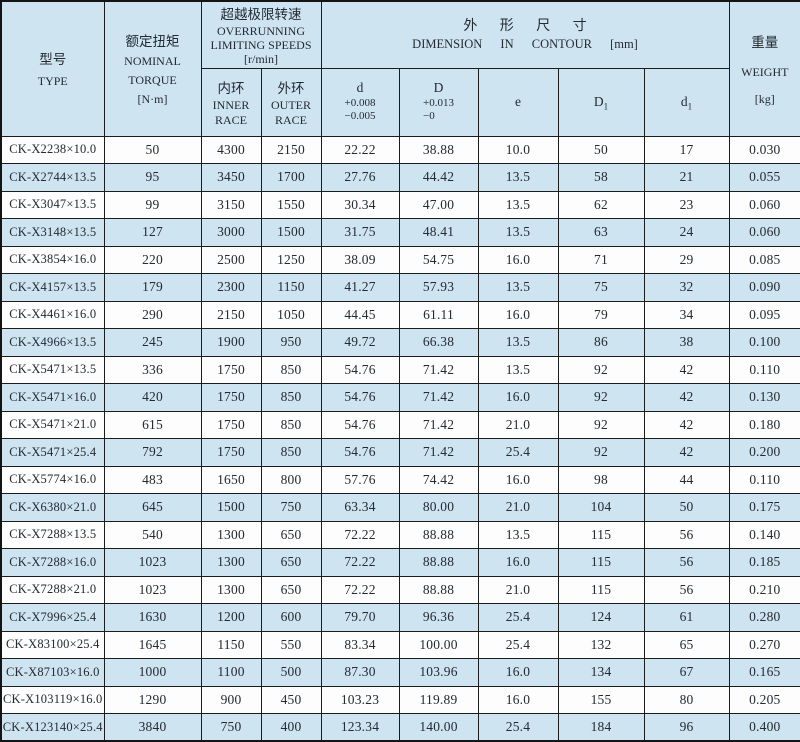 The image size is (800, 742). Describe the element at coordinates (765, 71) in the screenshot. I see `weight-label-en: WEIGHT` at that location.